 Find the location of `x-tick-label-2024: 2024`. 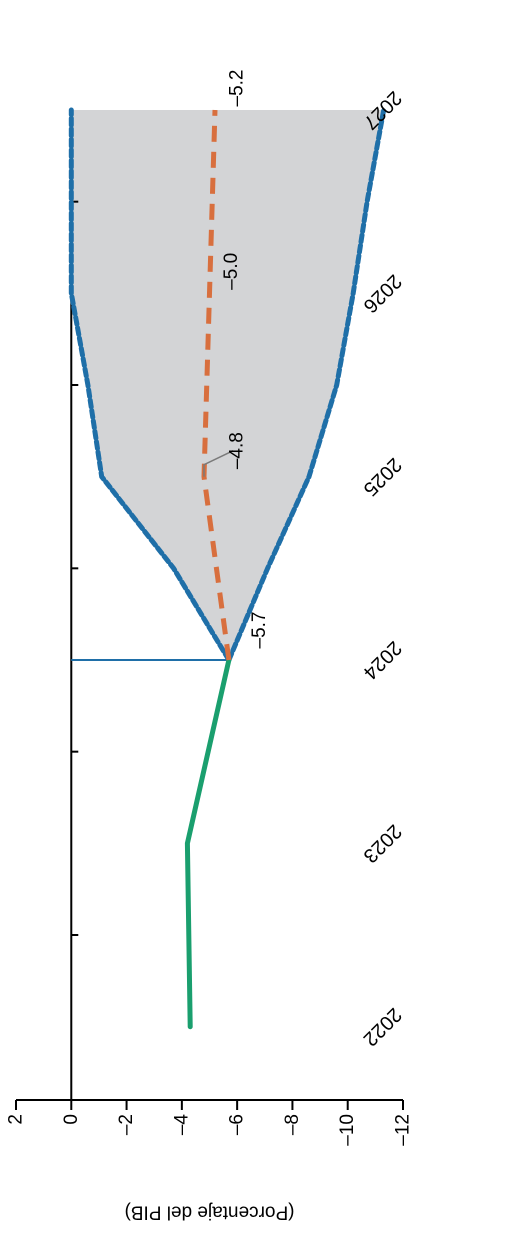

x-tick-label-2024: 2024 is located at coordinates (382, 659).